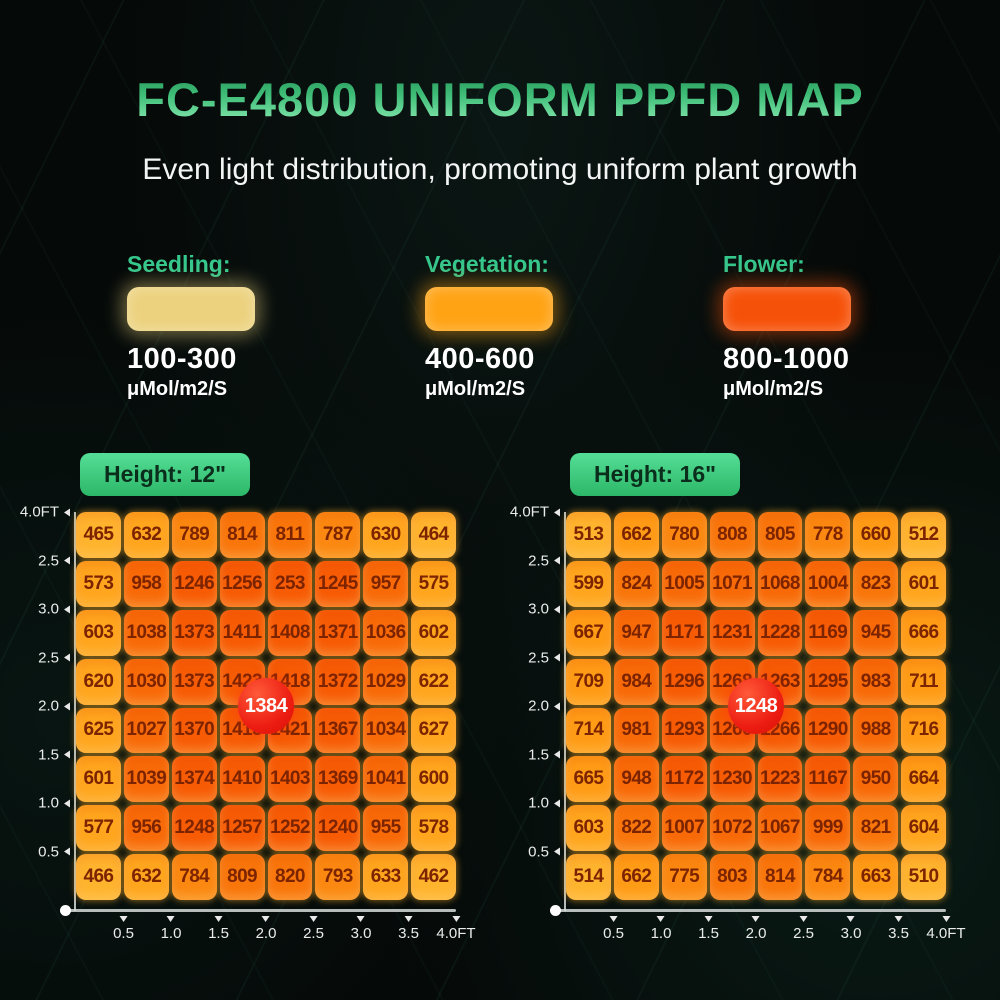  What do you see at coordinates (194, 779) in the screenshot?
I see `ppfd-cell: 1374` at bounding box center [194, 779].